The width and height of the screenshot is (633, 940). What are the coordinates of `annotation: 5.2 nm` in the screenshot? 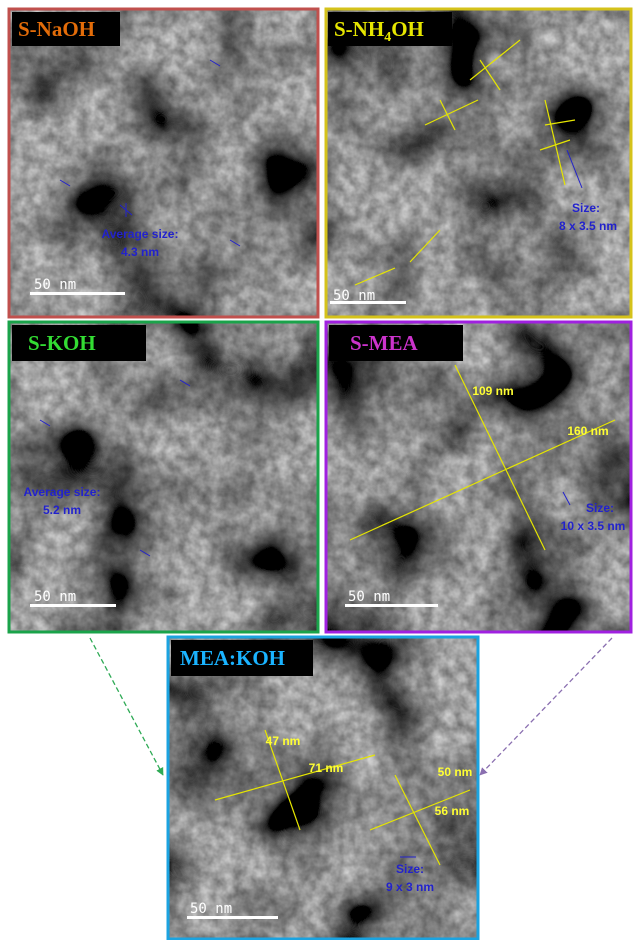 It's located at (62, 510).